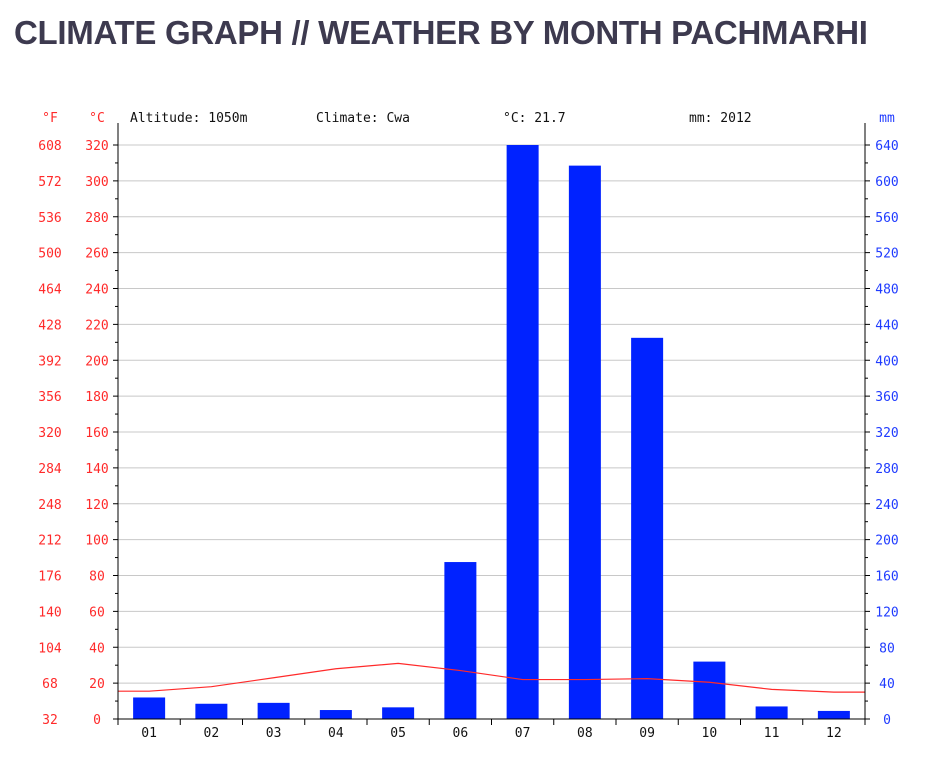  Describe the element at coordinates (189, 118) in the screenshot. I see `info-altitude: Altitude: 1050m` at that location.